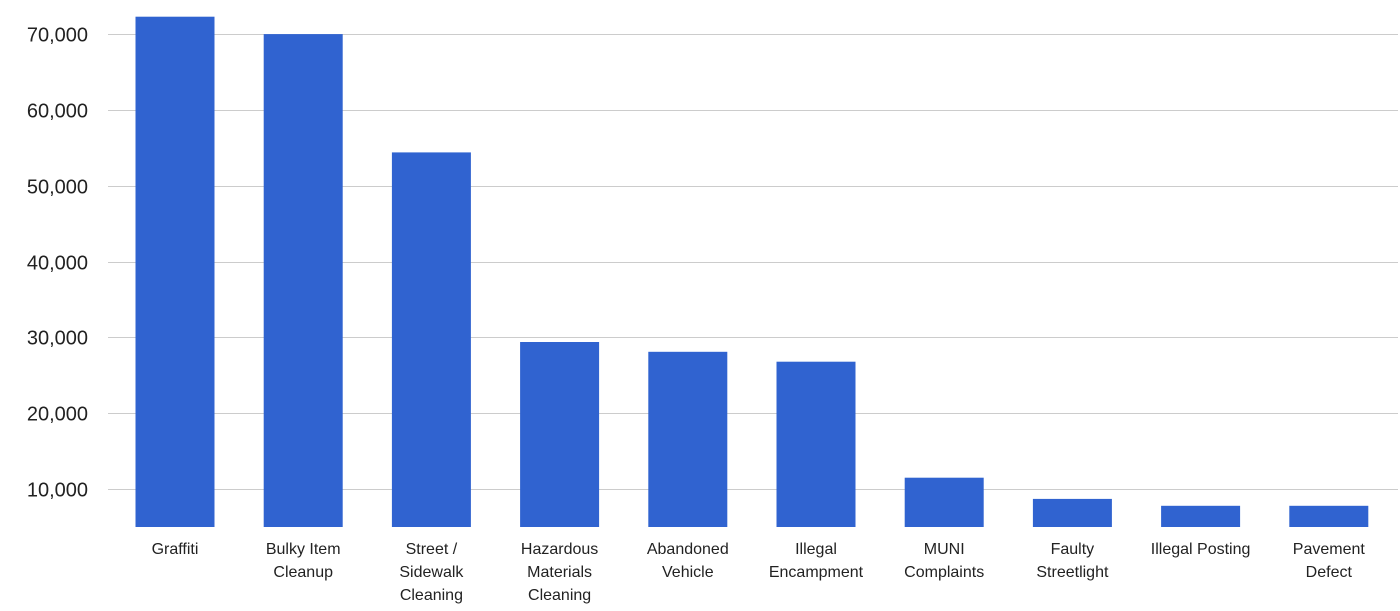  Describe the element at coordinates (688, 561) in the screenshot. I see `x-tick-label: Abandoned Vehicle` at that location.